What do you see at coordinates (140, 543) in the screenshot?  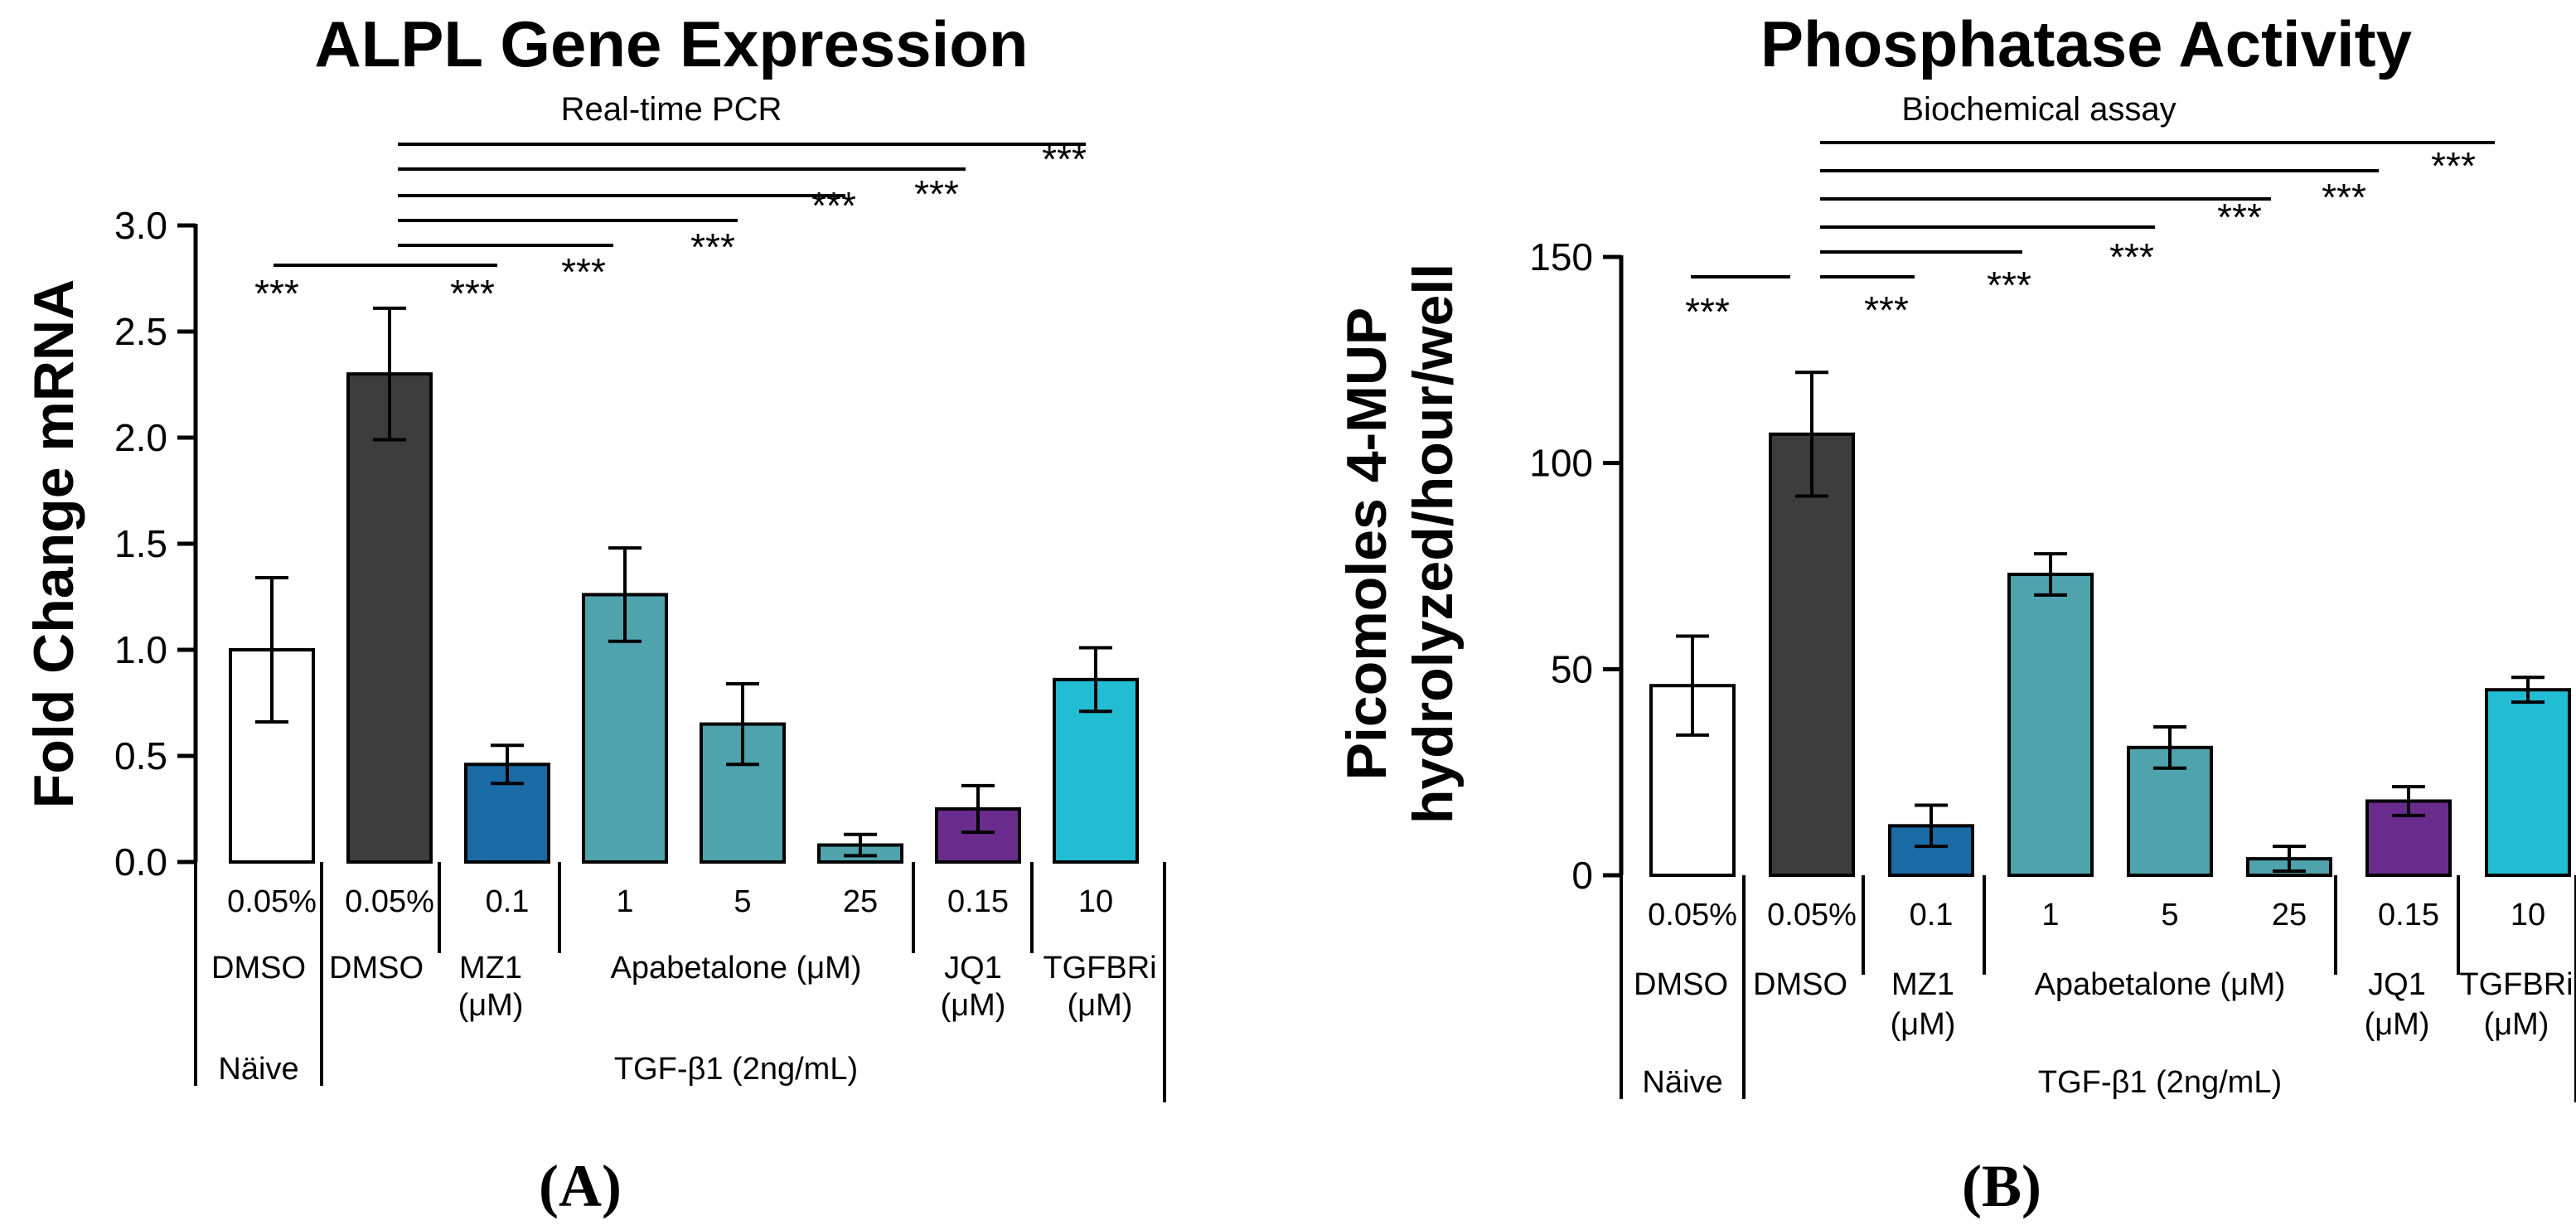 I see `y-tick-label: 1.5` at bounding box center [140, 543].